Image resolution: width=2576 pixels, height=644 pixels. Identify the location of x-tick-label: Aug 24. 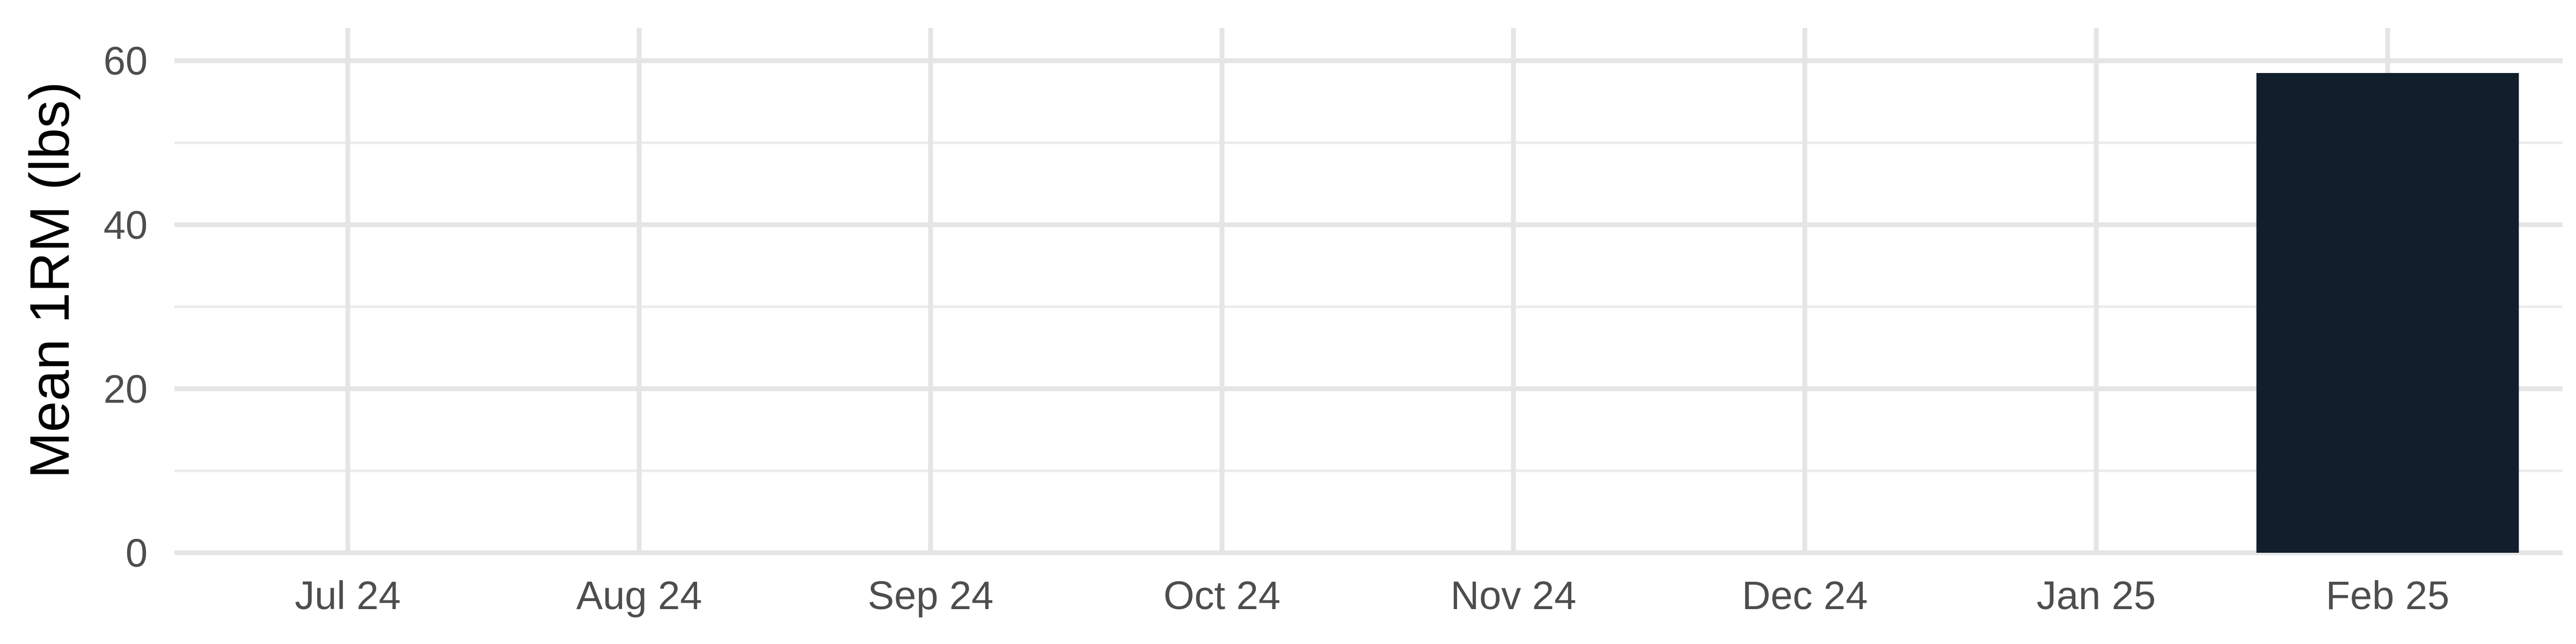
(639, 595).